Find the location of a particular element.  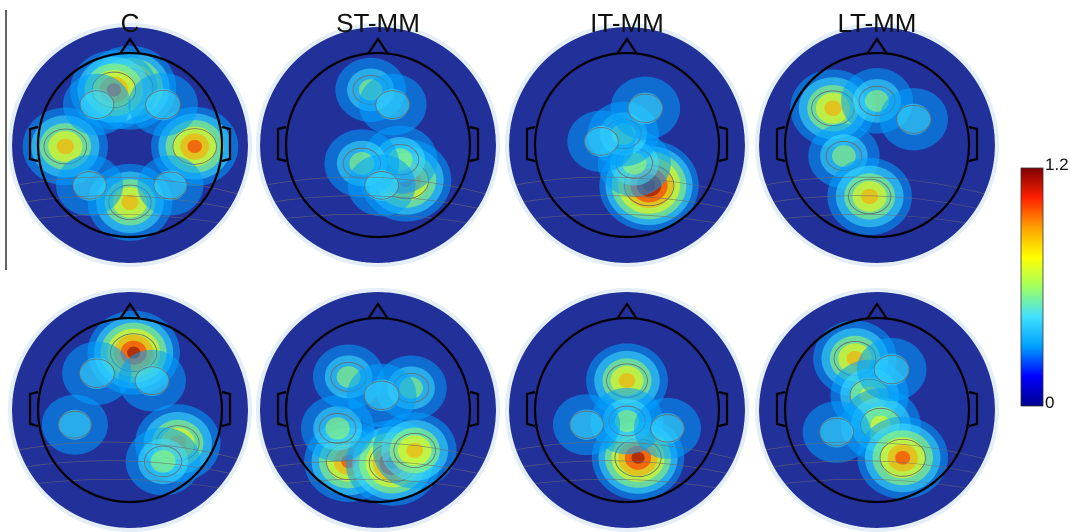

colorbar-min-label: 0 is located at coordinates (1050, 402).